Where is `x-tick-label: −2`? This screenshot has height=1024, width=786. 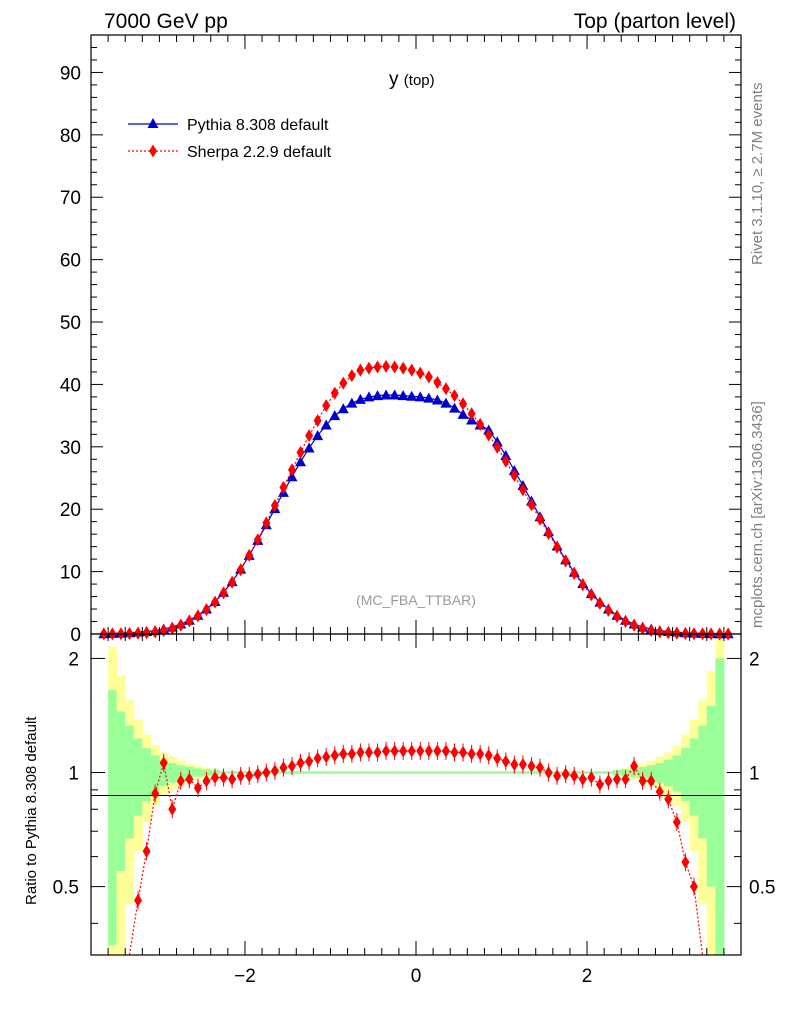
x-tick-label: −2 is located at coordinates (245, 976).